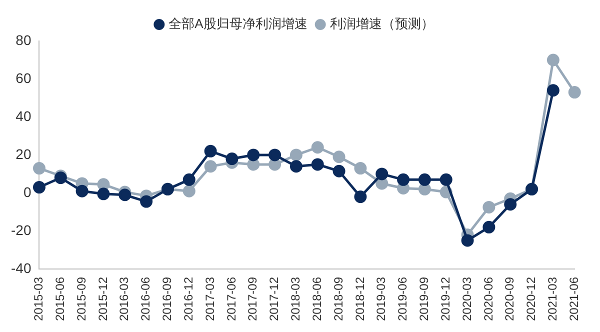  What do you see at coordinates (24, 116) in the screenshot?
I see `y-tick-label: 40` at bounding box center [24, 116].